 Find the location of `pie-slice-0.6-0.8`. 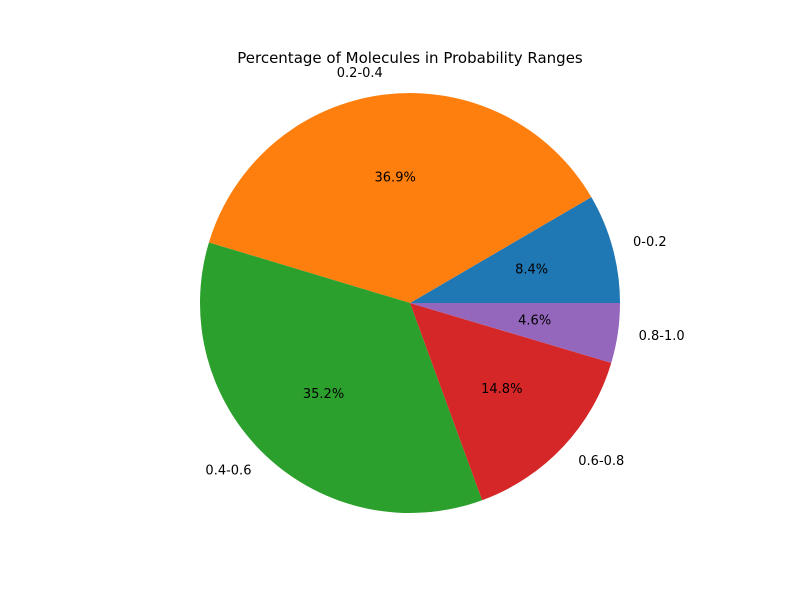

pie-slice-0.6-0.8 is located at coordinates (511, 402).